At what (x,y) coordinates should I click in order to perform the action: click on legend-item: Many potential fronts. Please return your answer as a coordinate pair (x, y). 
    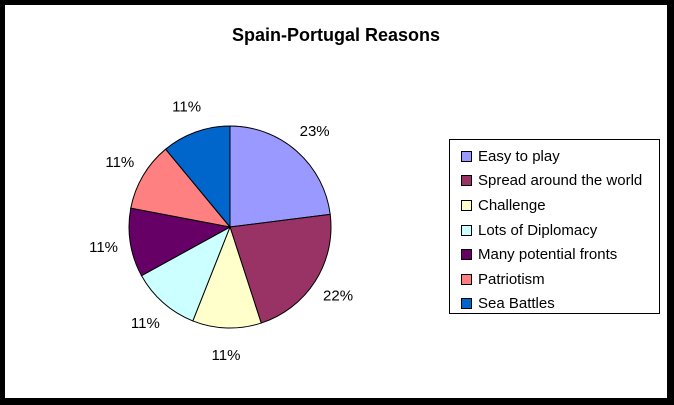
    Looking at the image, I should click on (554, 254).